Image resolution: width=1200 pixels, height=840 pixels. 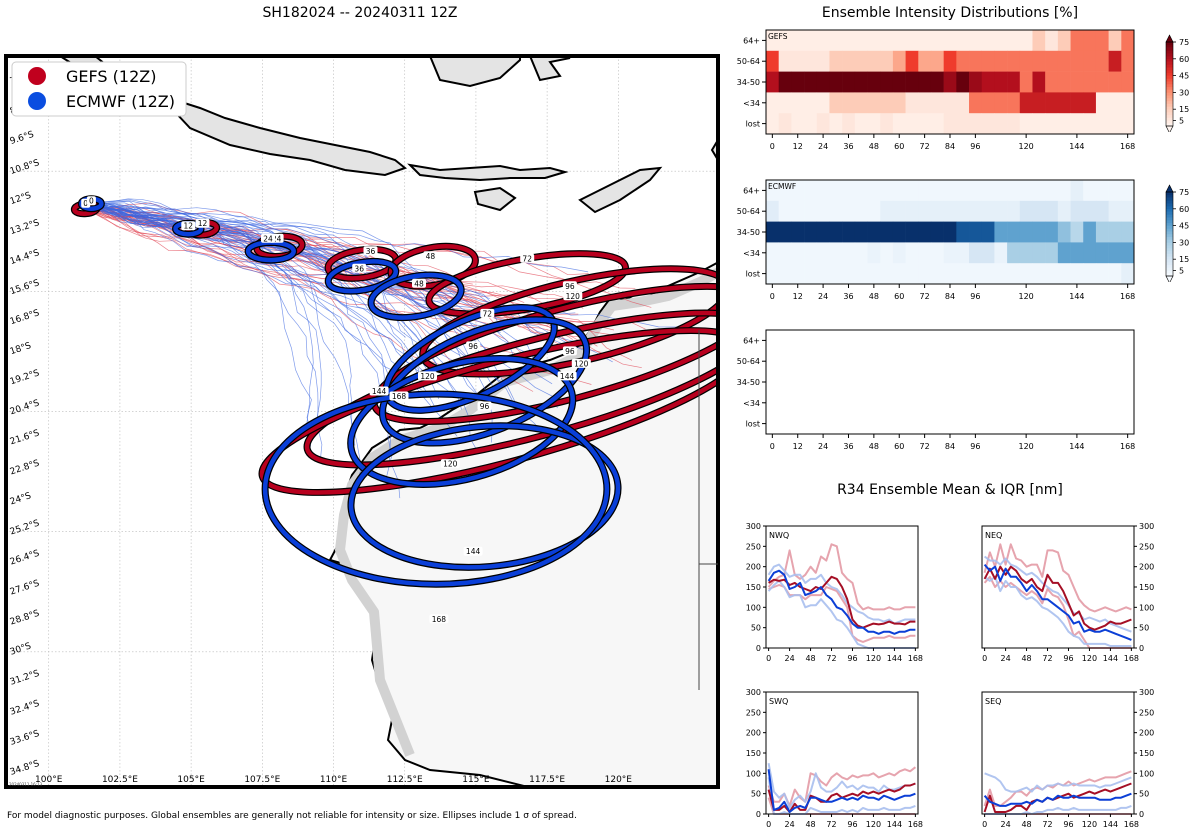 What do you see at coordinates (852, 658) in the screenshot?
I see `x-tick-label: 96` at bounding box center [852, 658].